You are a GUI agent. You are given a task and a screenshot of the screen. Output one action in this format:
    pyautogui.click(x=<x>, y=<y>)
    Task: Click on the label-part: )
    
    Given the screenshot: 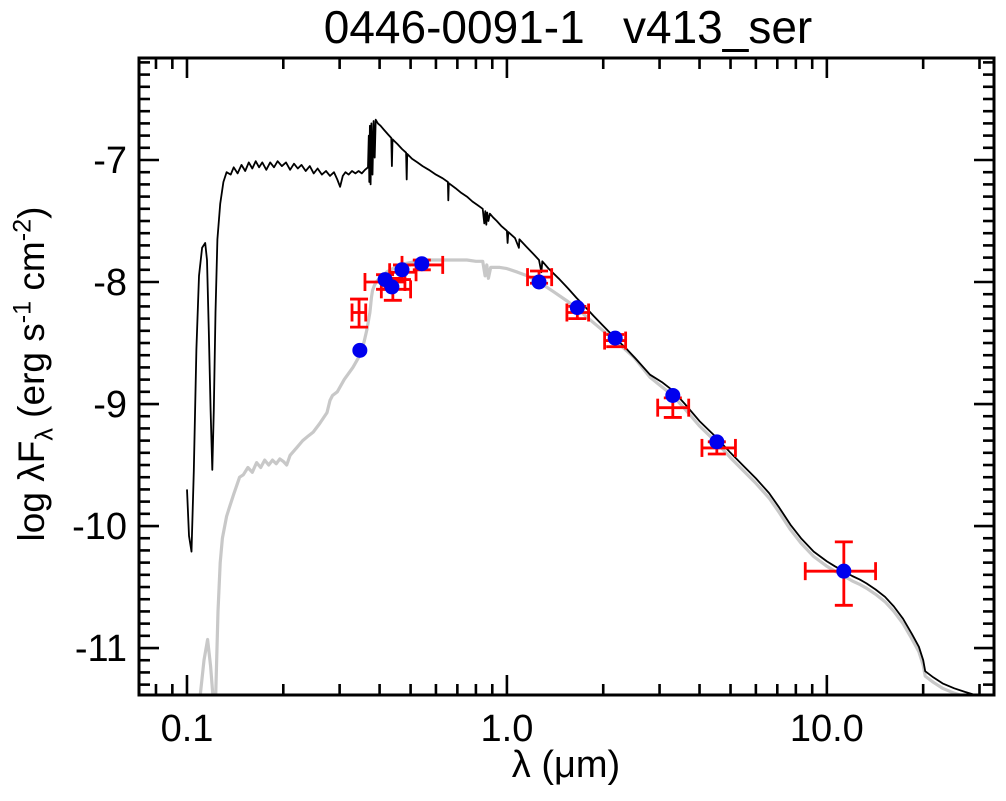 What is the action you would take?
    pyautogui.click(x=31, y=212)
    